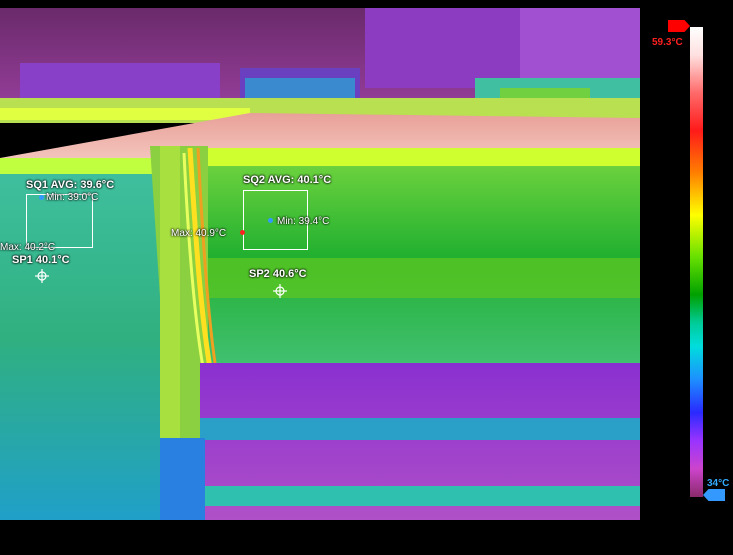 This screenshot has width=733, height=555. Describe the element at coordinates (199, 233) in the screenshot. I see `sq2-max-label: Max: 40.9°C` at that location.